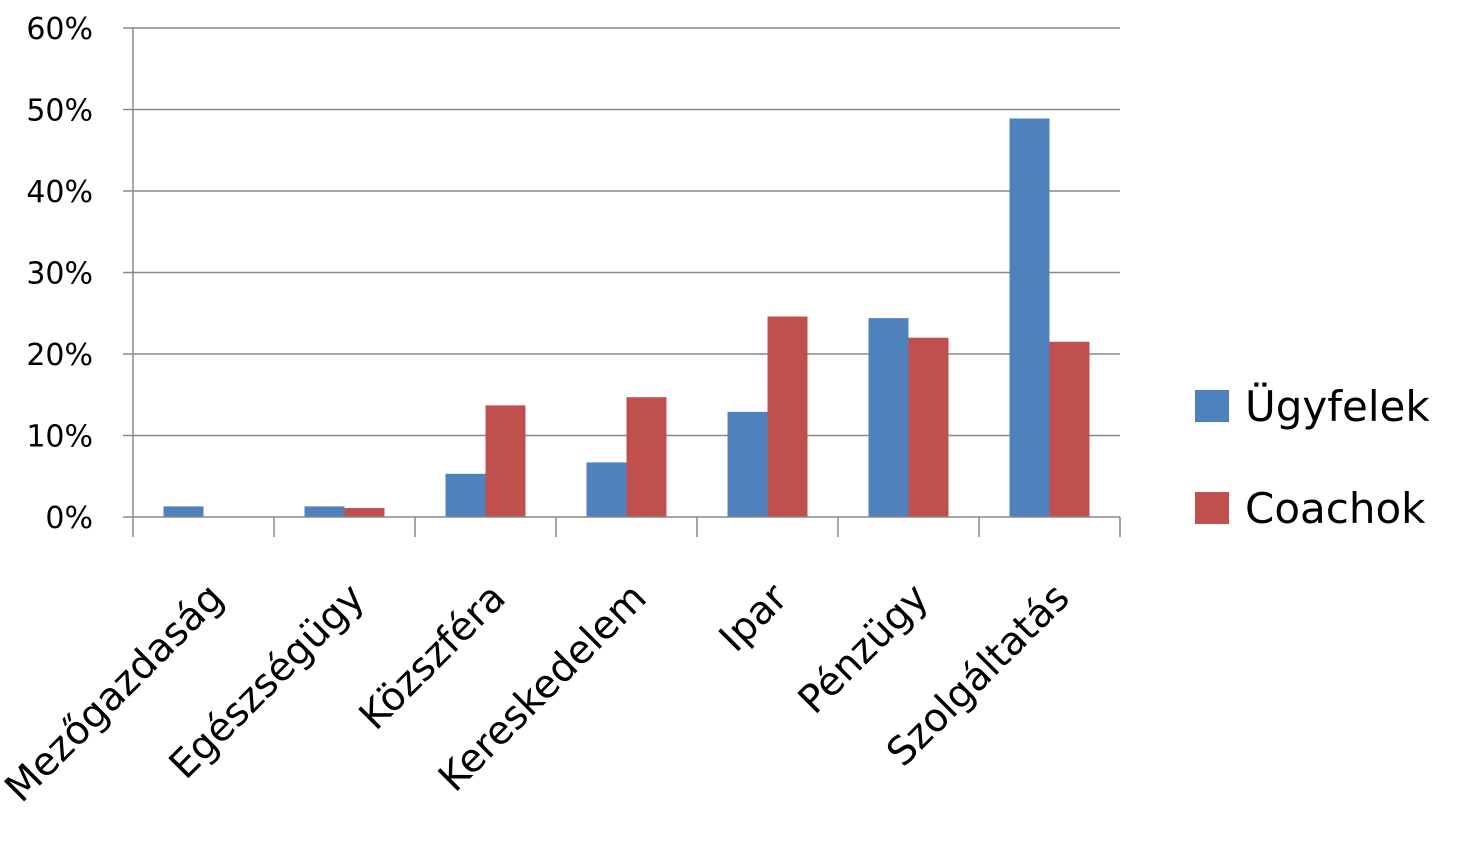 This screenshot has width=1479, height=864. I want to click on y-tick-label-40: 40%, so click(59, 192).